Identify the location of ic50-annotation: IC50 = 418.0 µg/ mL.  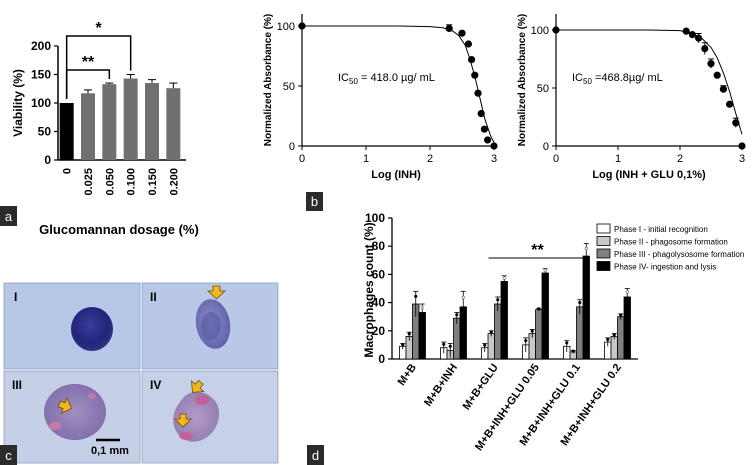
(386, 79).